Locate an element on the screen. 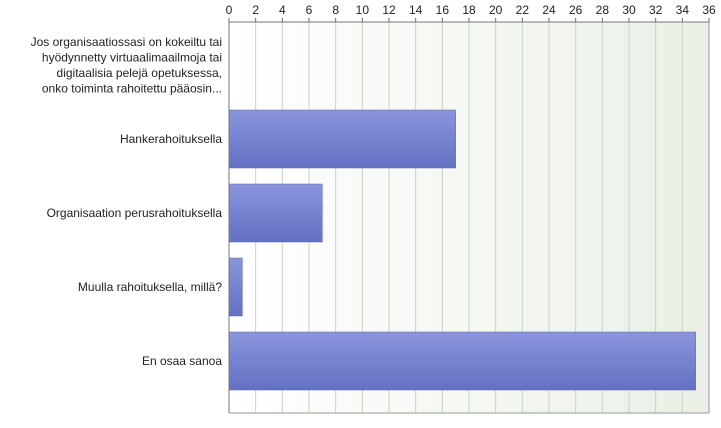  x-tick-label: 14 is located at coordinates (416, 10).